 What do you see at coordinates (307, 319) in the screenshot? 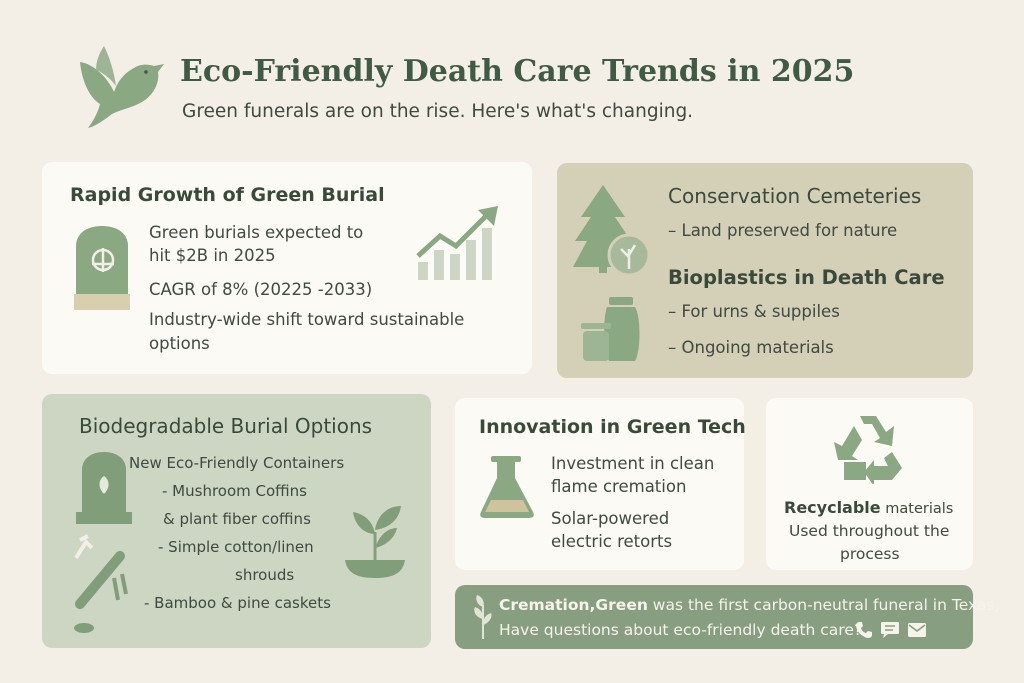
I see `growth-shift1: Industry-wide shift toward sustainable` at bounding box center [307, 319].